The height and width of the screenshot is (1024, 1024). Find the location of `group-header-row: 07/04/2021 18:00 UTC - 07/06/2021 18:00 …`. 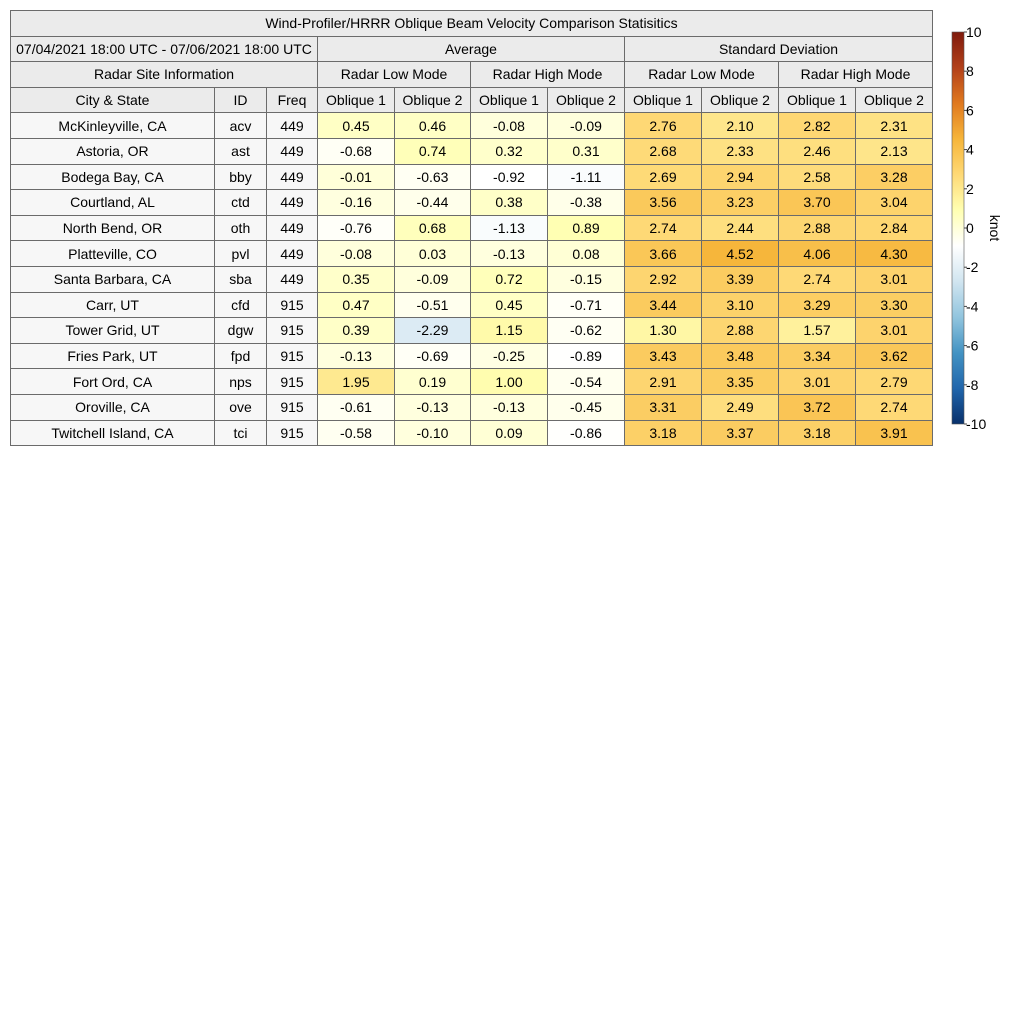

group-header-row: 07/04/2021 18:00 UTC - 07/06/2021 18:00 … is located at coordinates (471, 49).